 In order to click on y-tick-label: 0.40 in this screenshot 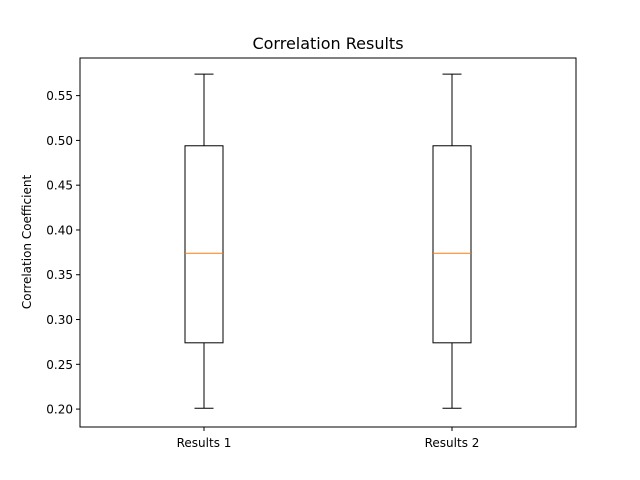, I will do `click(59, 230)`.